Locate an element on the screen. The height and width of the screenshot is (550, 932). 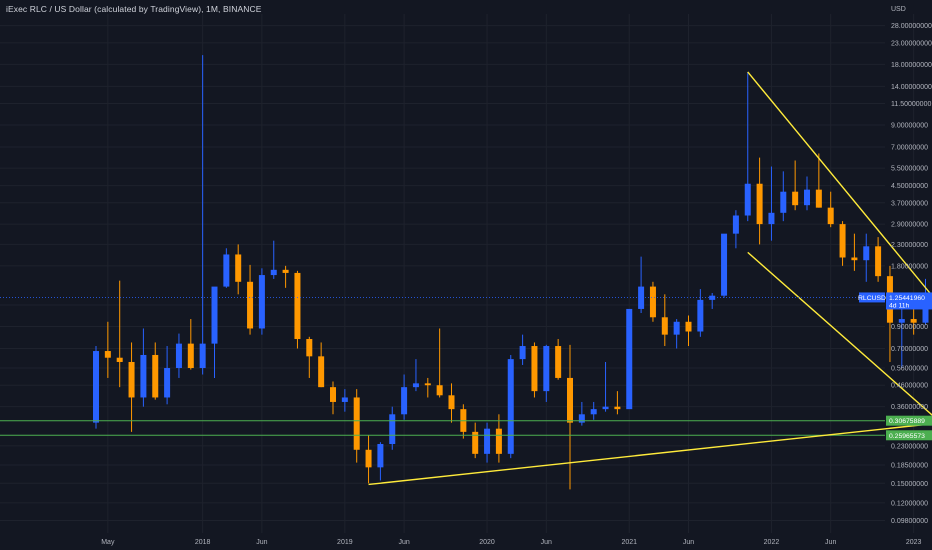
y-tick-label: 0.46000000 is located at coordinates (909, 386).